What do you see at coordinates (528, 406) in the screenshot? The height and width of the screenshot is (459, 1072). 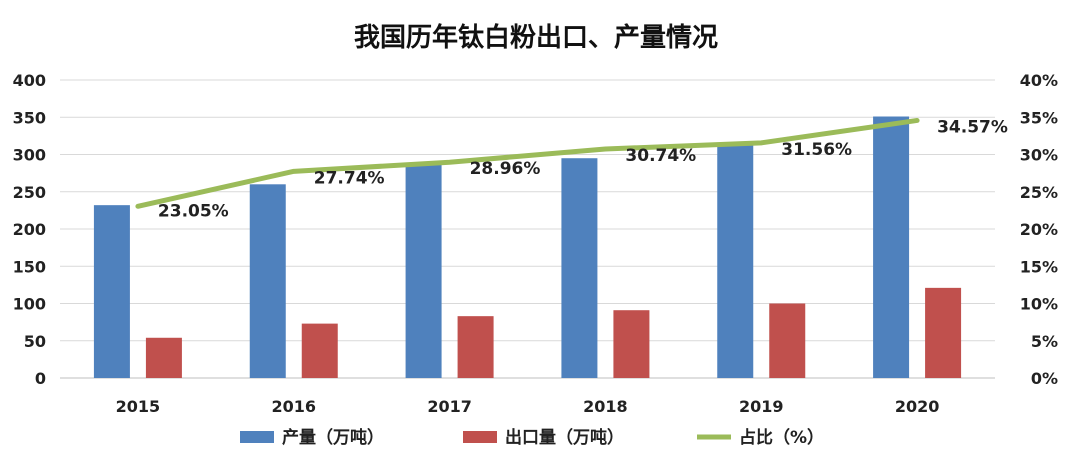 I see `x-axis: 2015 2016 2017 2018 2019 2020` at bounding box center [528, 406].